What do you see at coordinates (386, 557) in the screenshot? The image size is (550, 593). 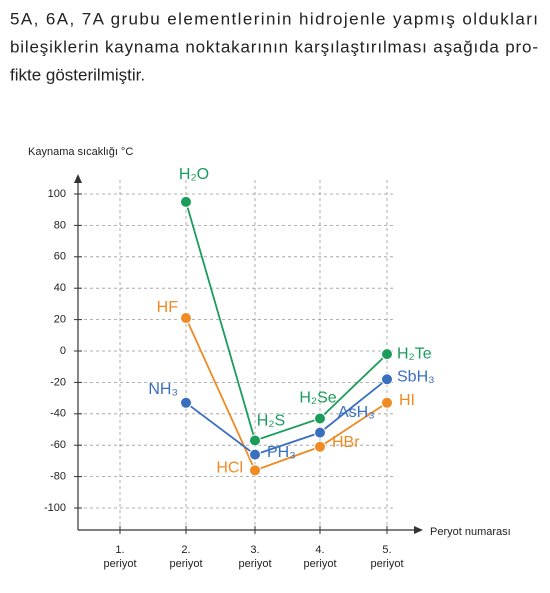 I see `x-tick-label: 5. periyot` at bounding box center [386, 557].